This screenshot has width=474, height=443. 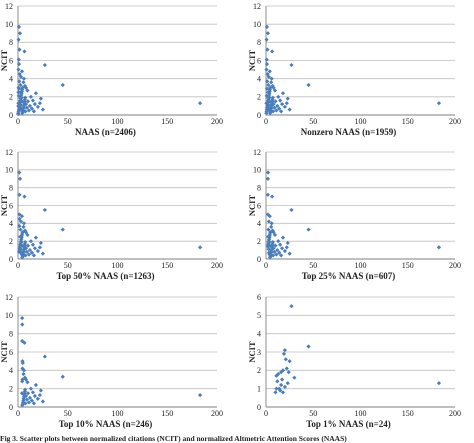 What do you see at coordinates (11, 78) in the screenshot?
I see `chart-1-ytick-label: 4` at bounding box center [11, 78].